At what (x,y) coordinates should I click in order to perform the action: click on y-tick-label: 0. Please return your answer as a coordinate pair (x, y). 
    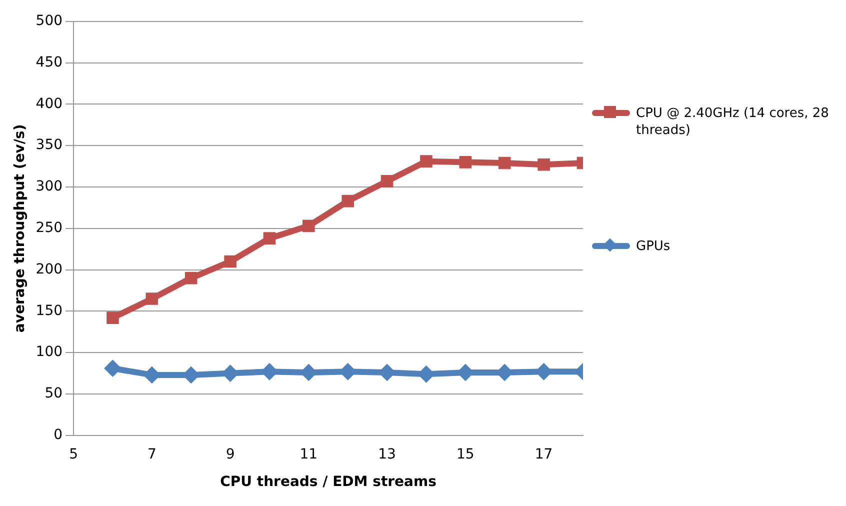
    Looking at the image, I should click on (58, 435).